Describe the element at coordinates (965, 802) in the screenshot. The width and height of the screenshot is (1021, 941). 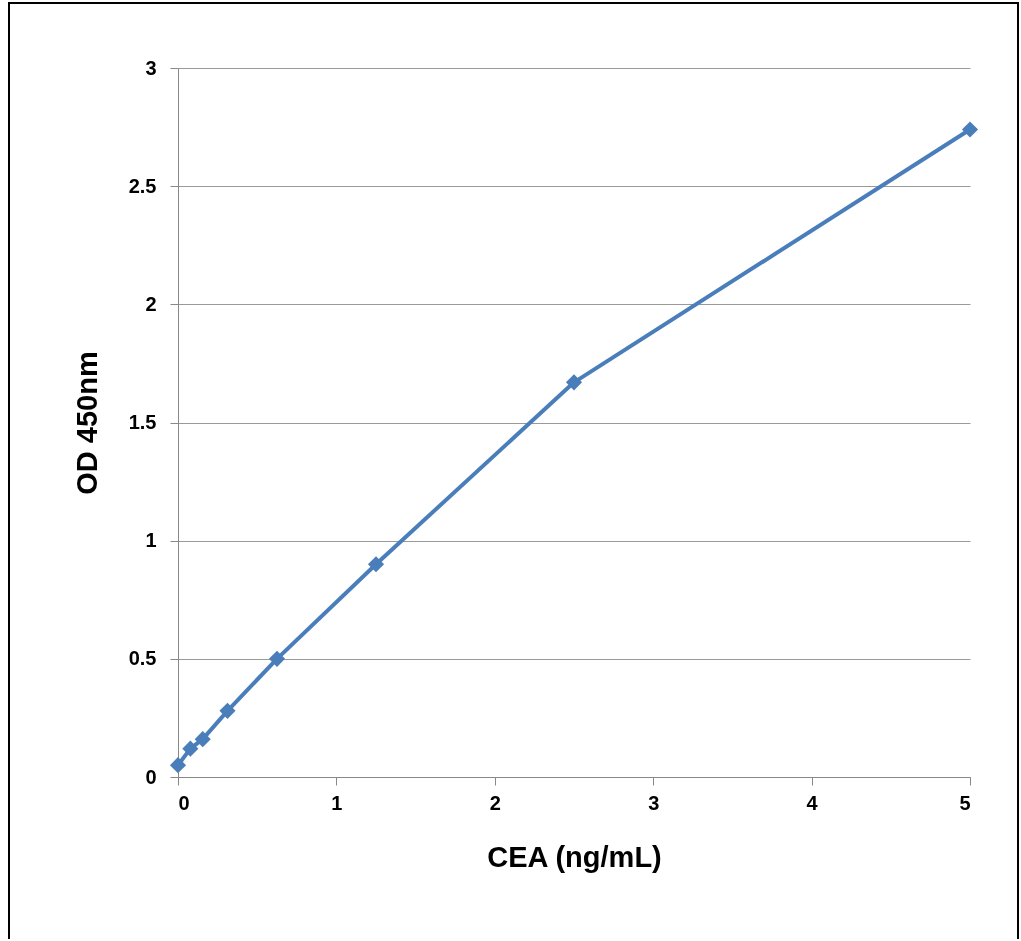
I see `x-tick-label: 5` at that location.